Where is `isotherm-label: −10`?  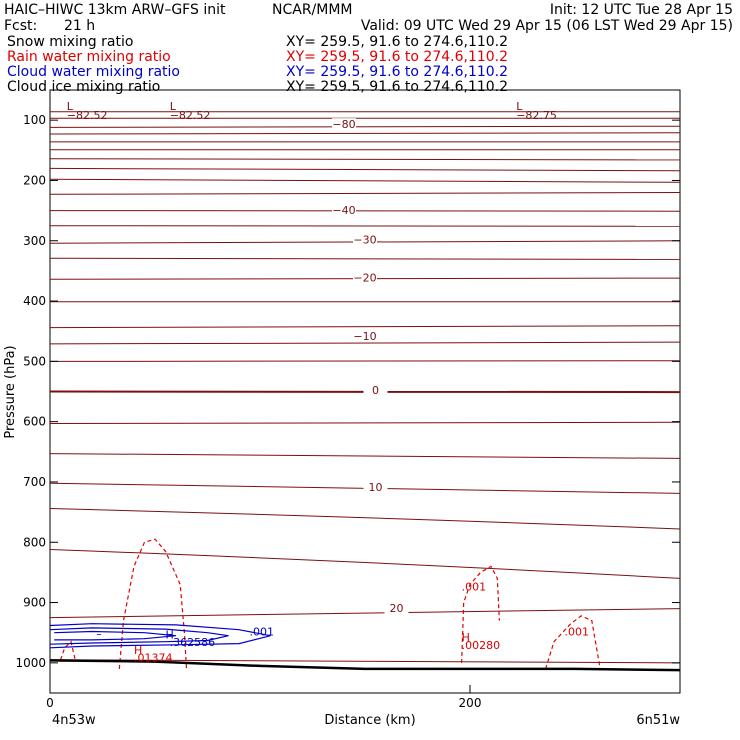 isotherm-label: −10 is located at coordinates (364, 336).